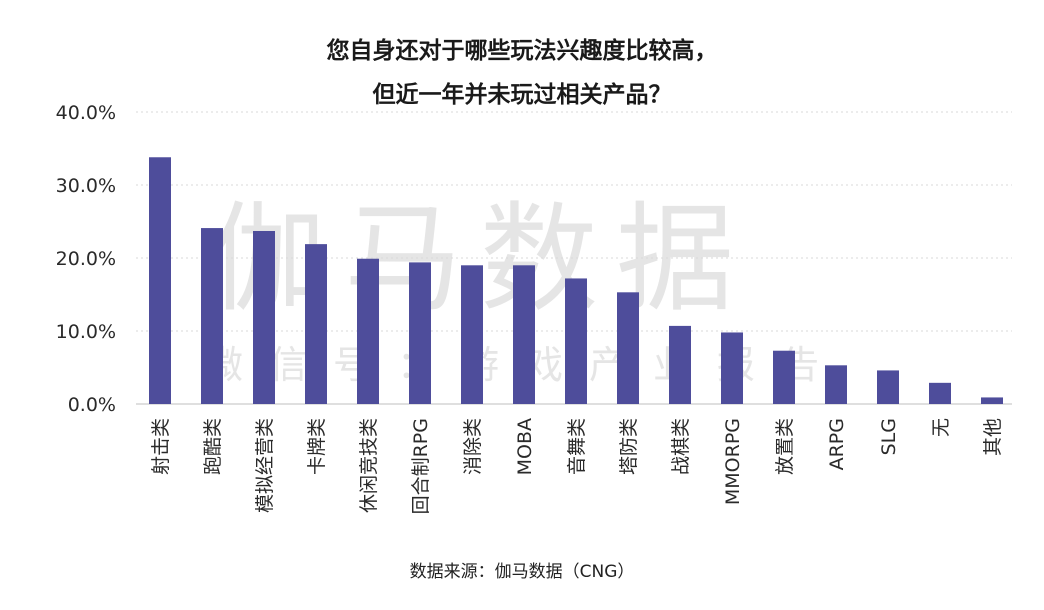  Describe the element at coordinates (889, 436) in the screenshot. I see `x-tick-label: SLG` at that location.